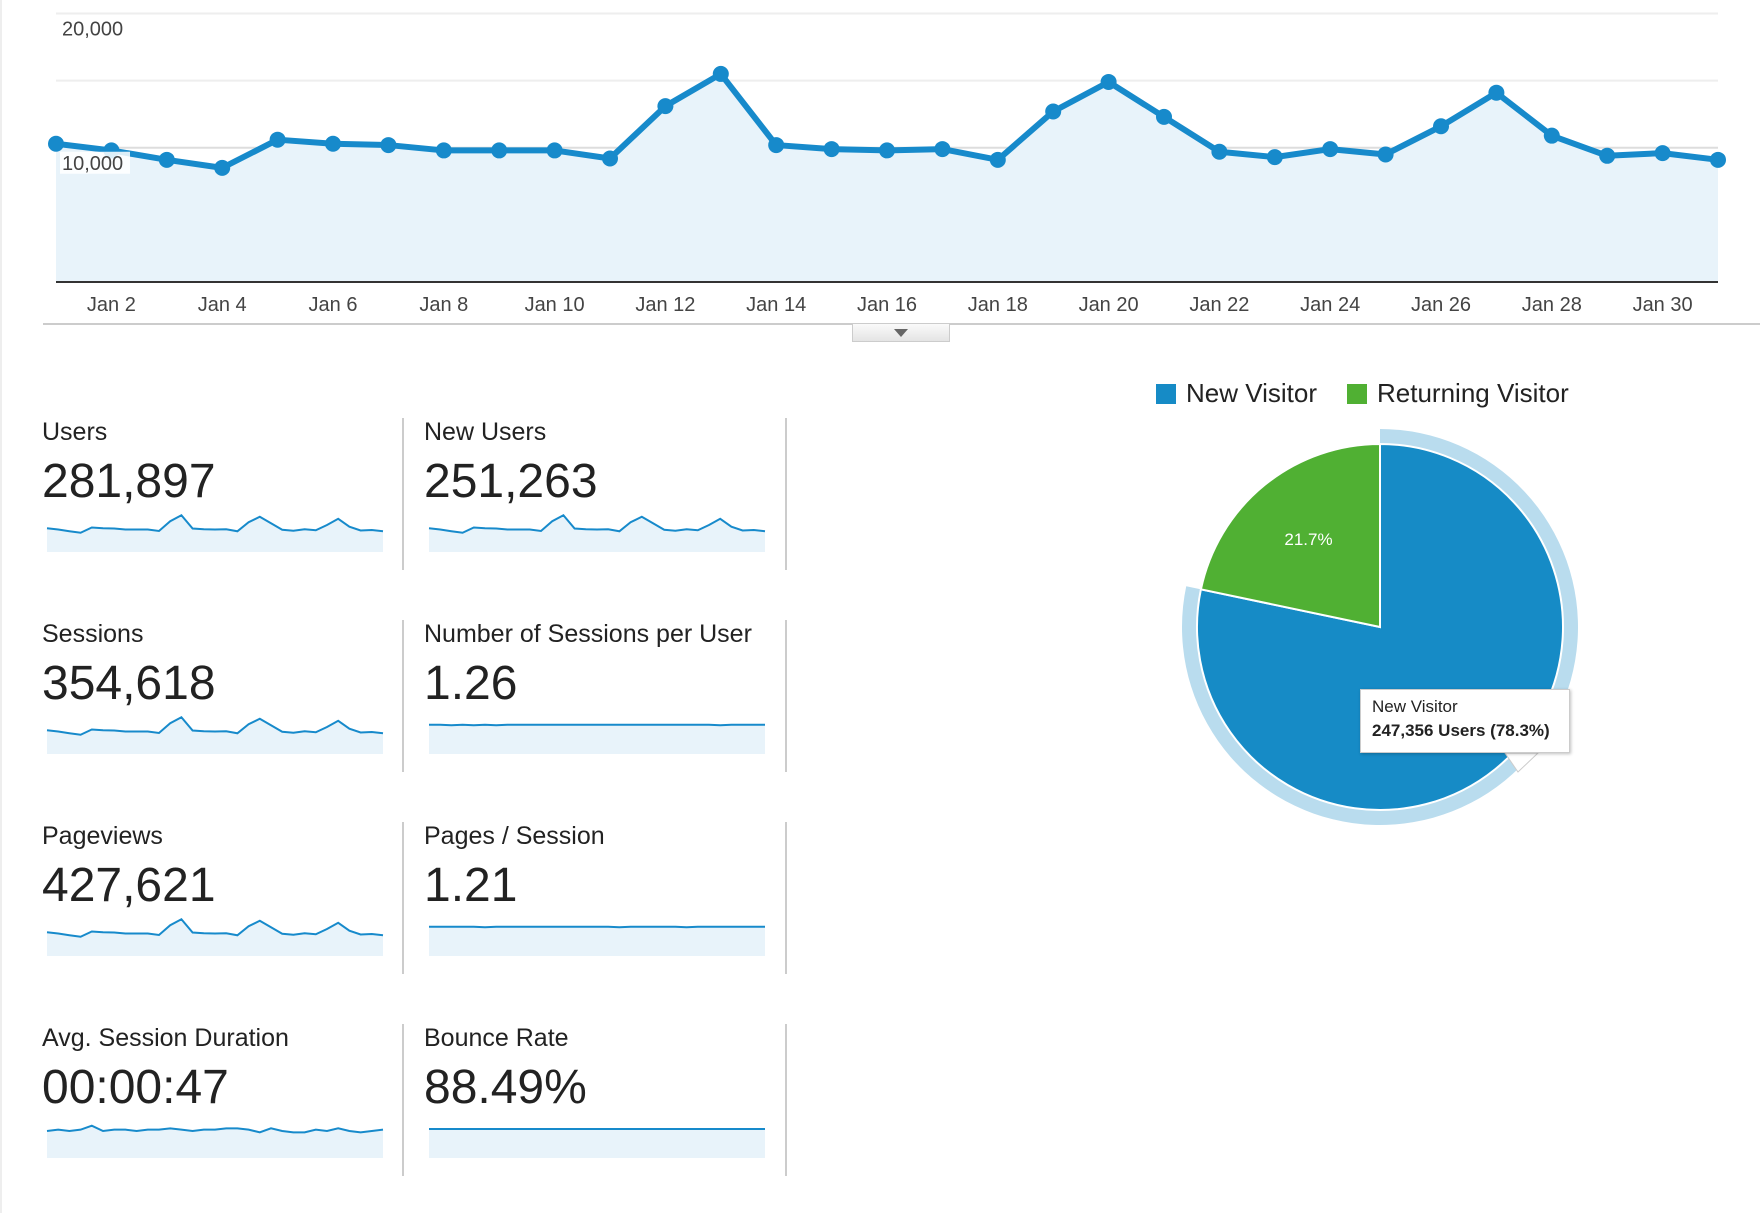 The height and width of the screenshot is (1213, 1760). I want to click on chart-collapse-toggle, so click(901, 333).